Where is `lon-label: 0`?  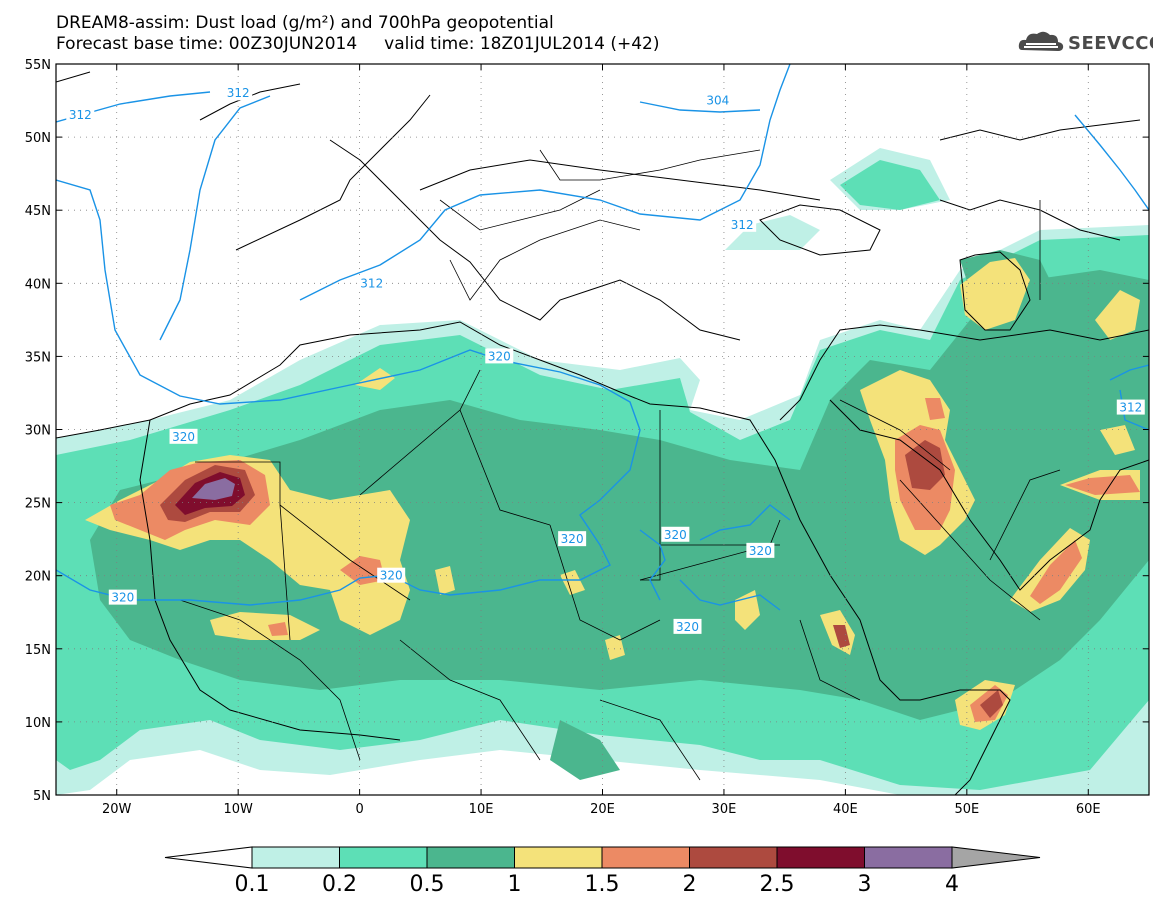
lon-label: 0 is located at coordinates (359, 809).